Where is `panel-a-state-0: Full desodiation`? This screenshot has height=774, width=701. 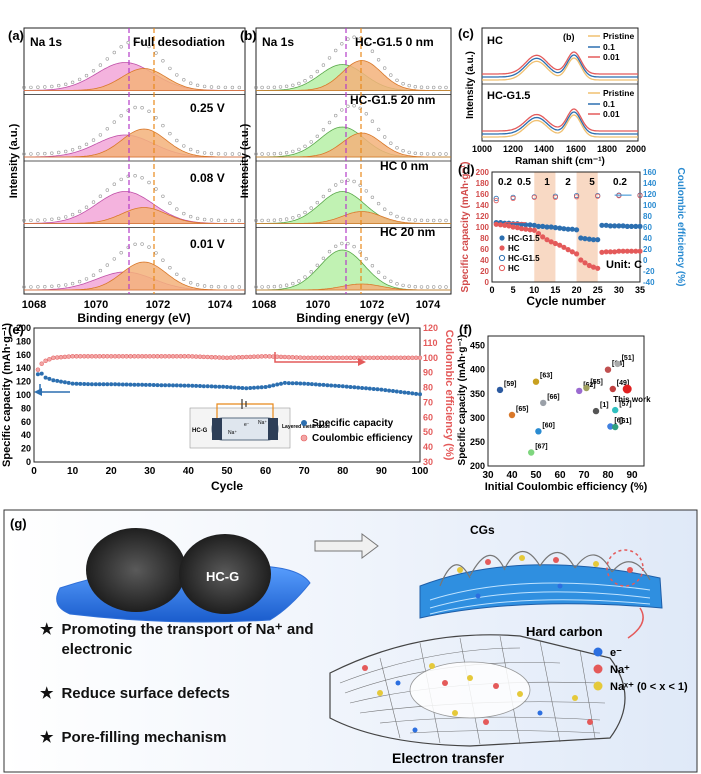
panel-a-state-0: Full desodiation is located at coordinates (179, 42).